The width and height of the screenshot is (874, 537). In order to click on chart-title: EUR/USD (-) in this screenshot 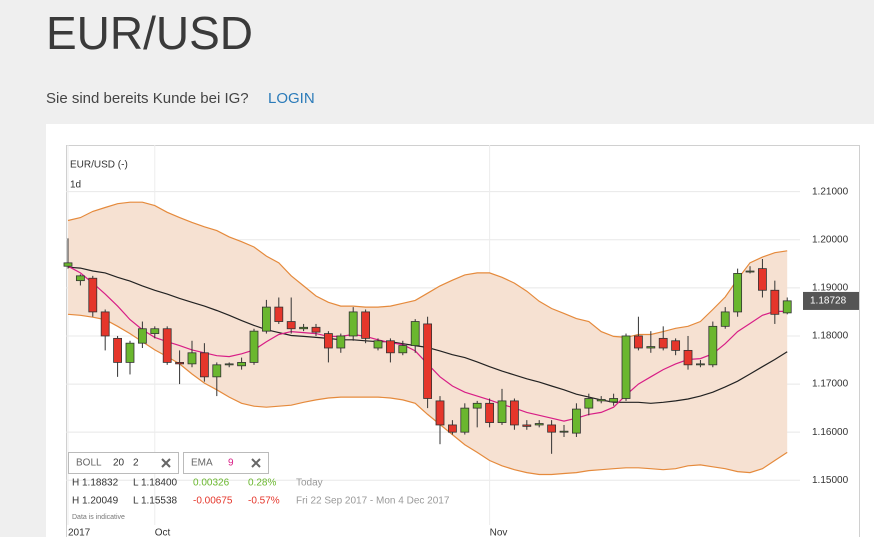, I will do `click(99, 165)`.